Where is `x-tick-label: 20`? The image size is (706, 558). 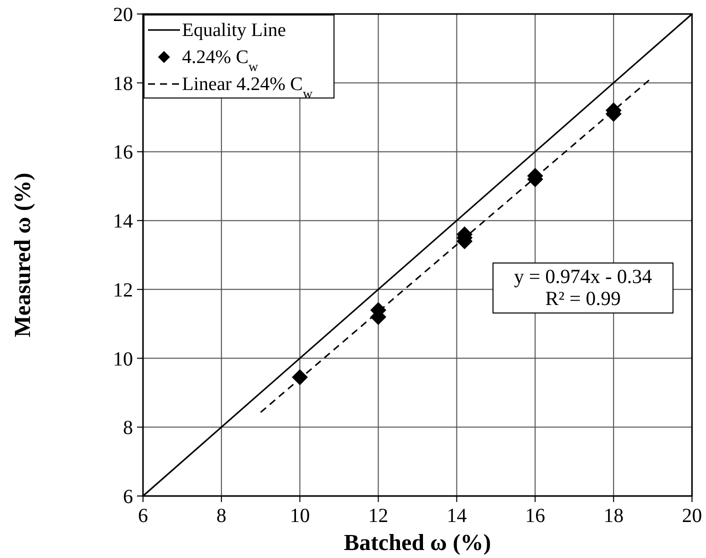 x-tick-label: 20 is located at coordinates (692, 516).